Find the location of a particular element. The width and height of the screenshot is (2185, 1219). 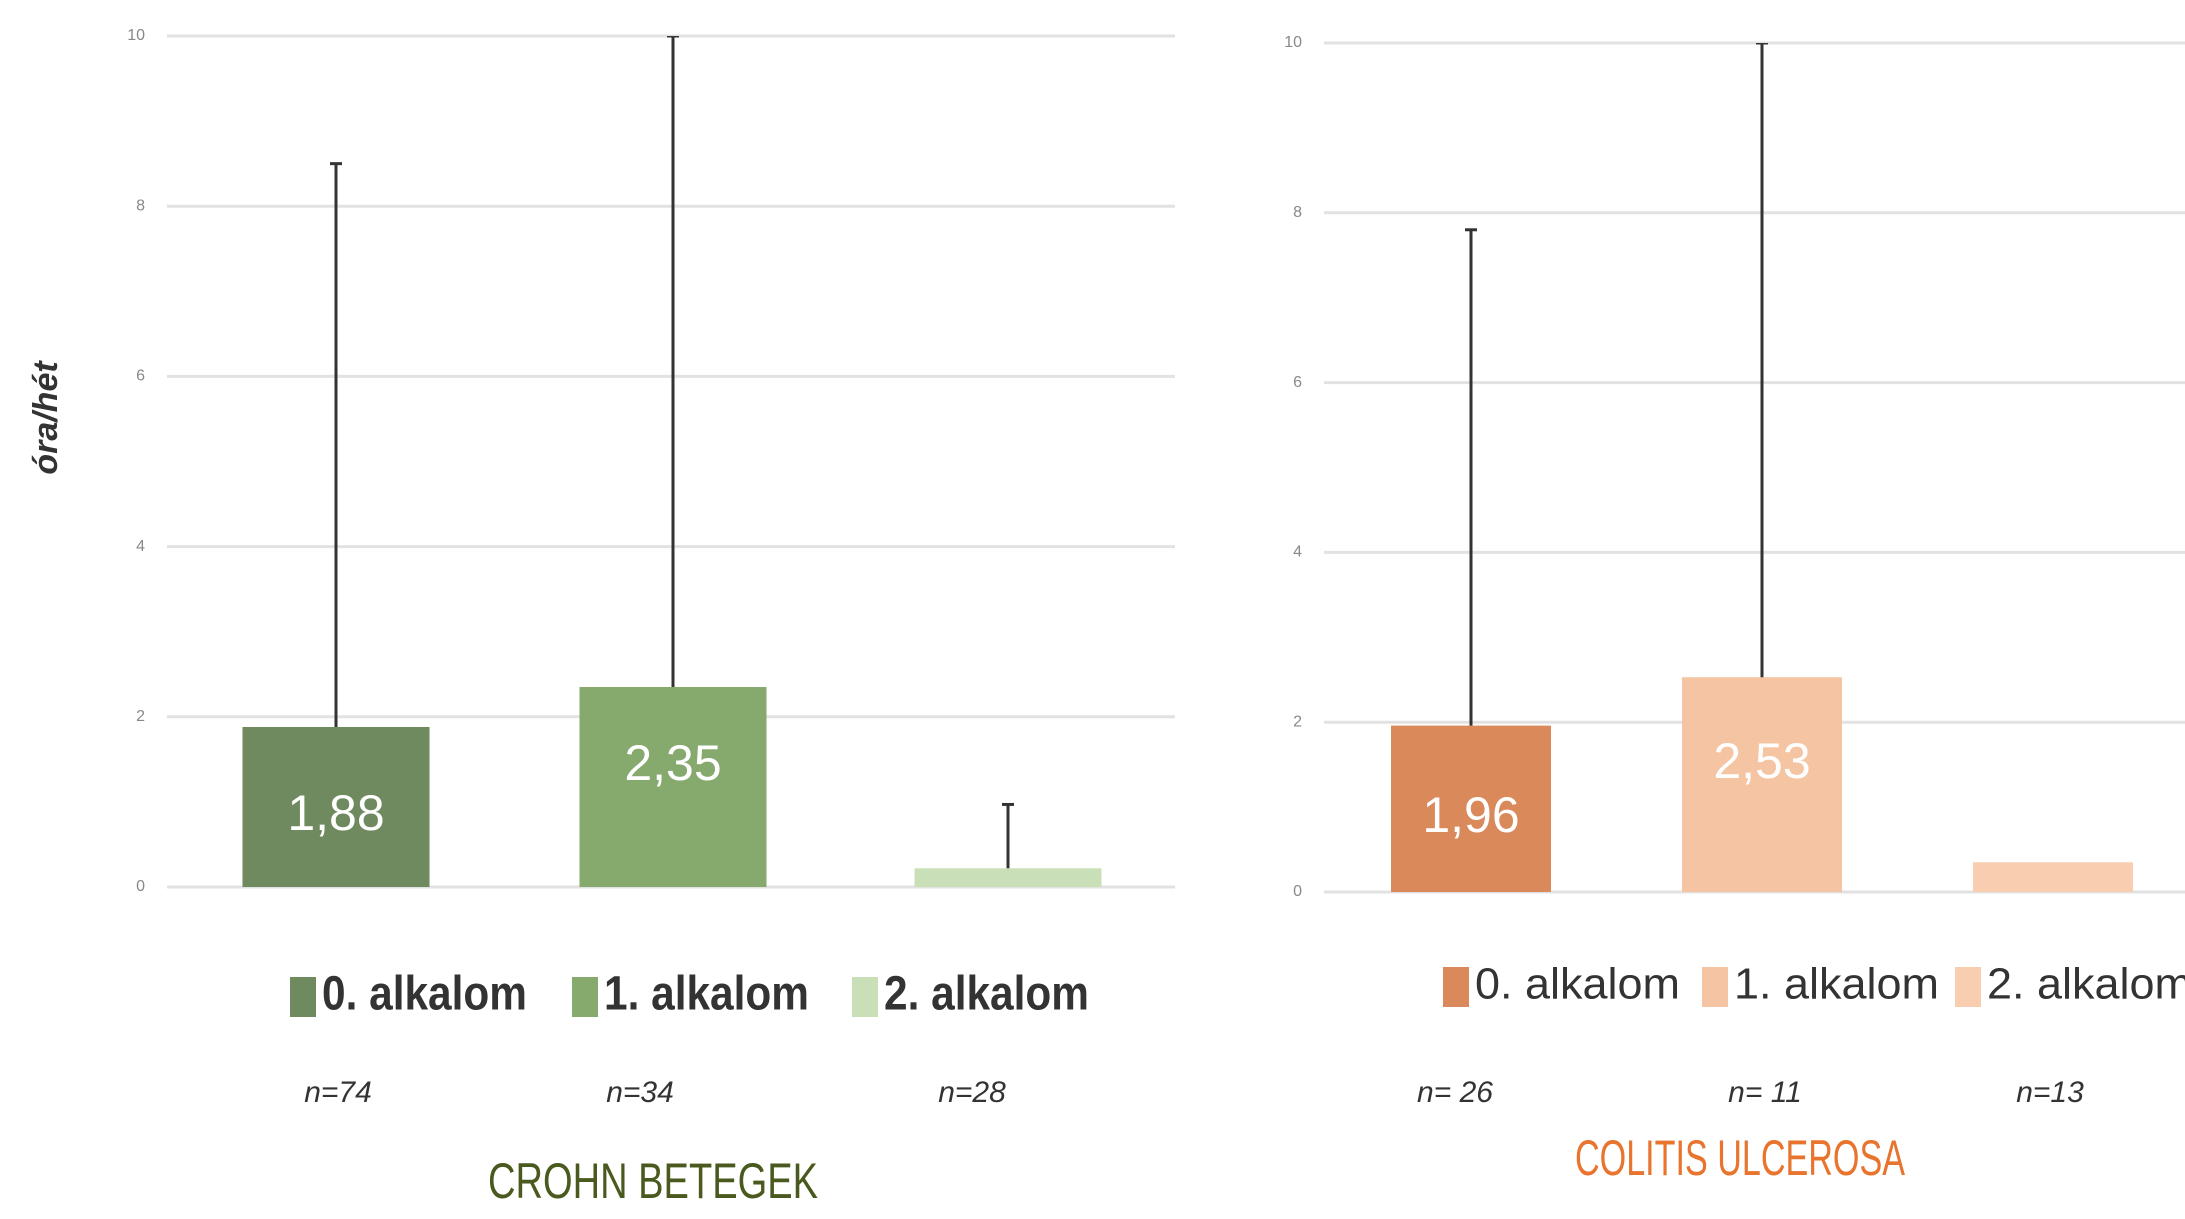

data-label: 1,88 is located at coordinates (335, 813).